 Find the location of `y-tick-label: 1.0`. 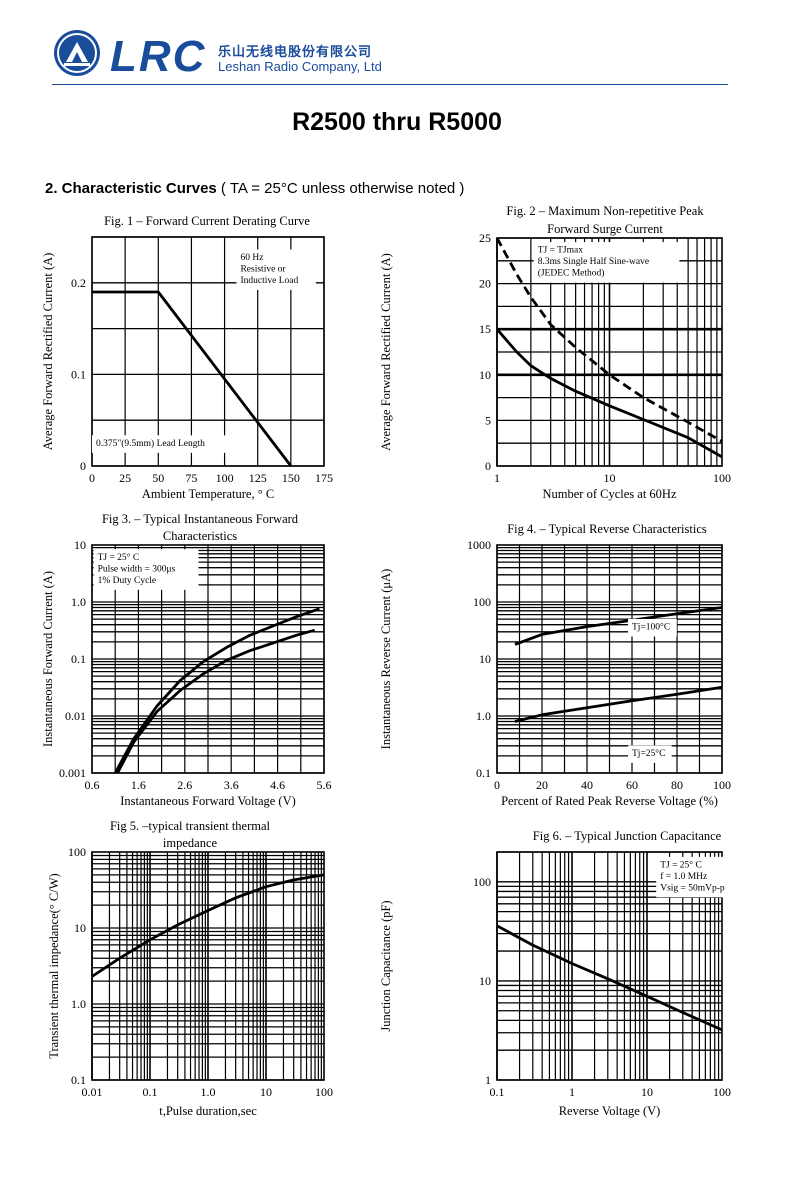

y-tick-label: 1.0 is located at coordinates (78, 1004).